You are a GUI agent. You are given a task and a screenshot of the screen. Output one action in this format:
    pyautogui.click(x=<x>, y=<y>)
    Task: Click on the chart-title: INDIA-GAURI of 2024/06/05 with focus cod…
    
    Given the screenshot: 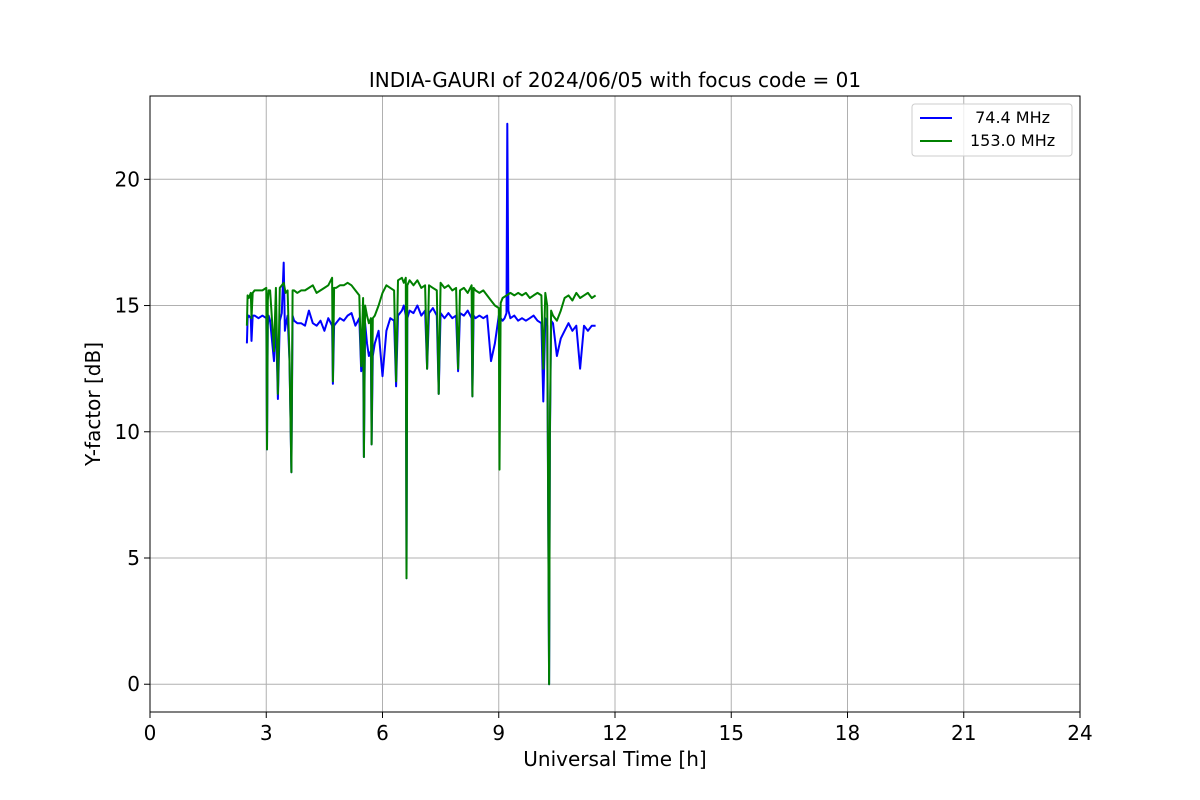 What is the action you would take?
    pyautogui.click(x=615, y=80)
    